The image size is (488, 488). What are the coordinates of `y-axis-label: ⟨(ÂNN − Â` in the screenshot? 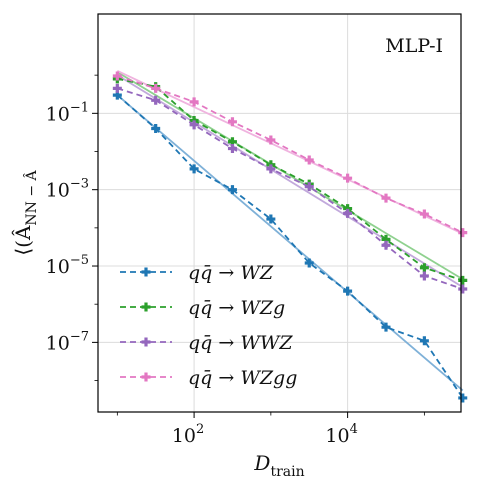 It's located at (25, 212).